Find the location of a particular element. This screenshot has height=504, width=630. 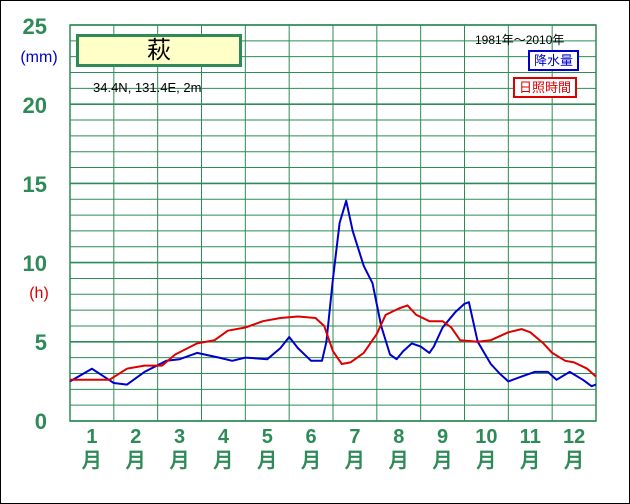

month-label-12: 12 月 is located at coordinates (574, 449).